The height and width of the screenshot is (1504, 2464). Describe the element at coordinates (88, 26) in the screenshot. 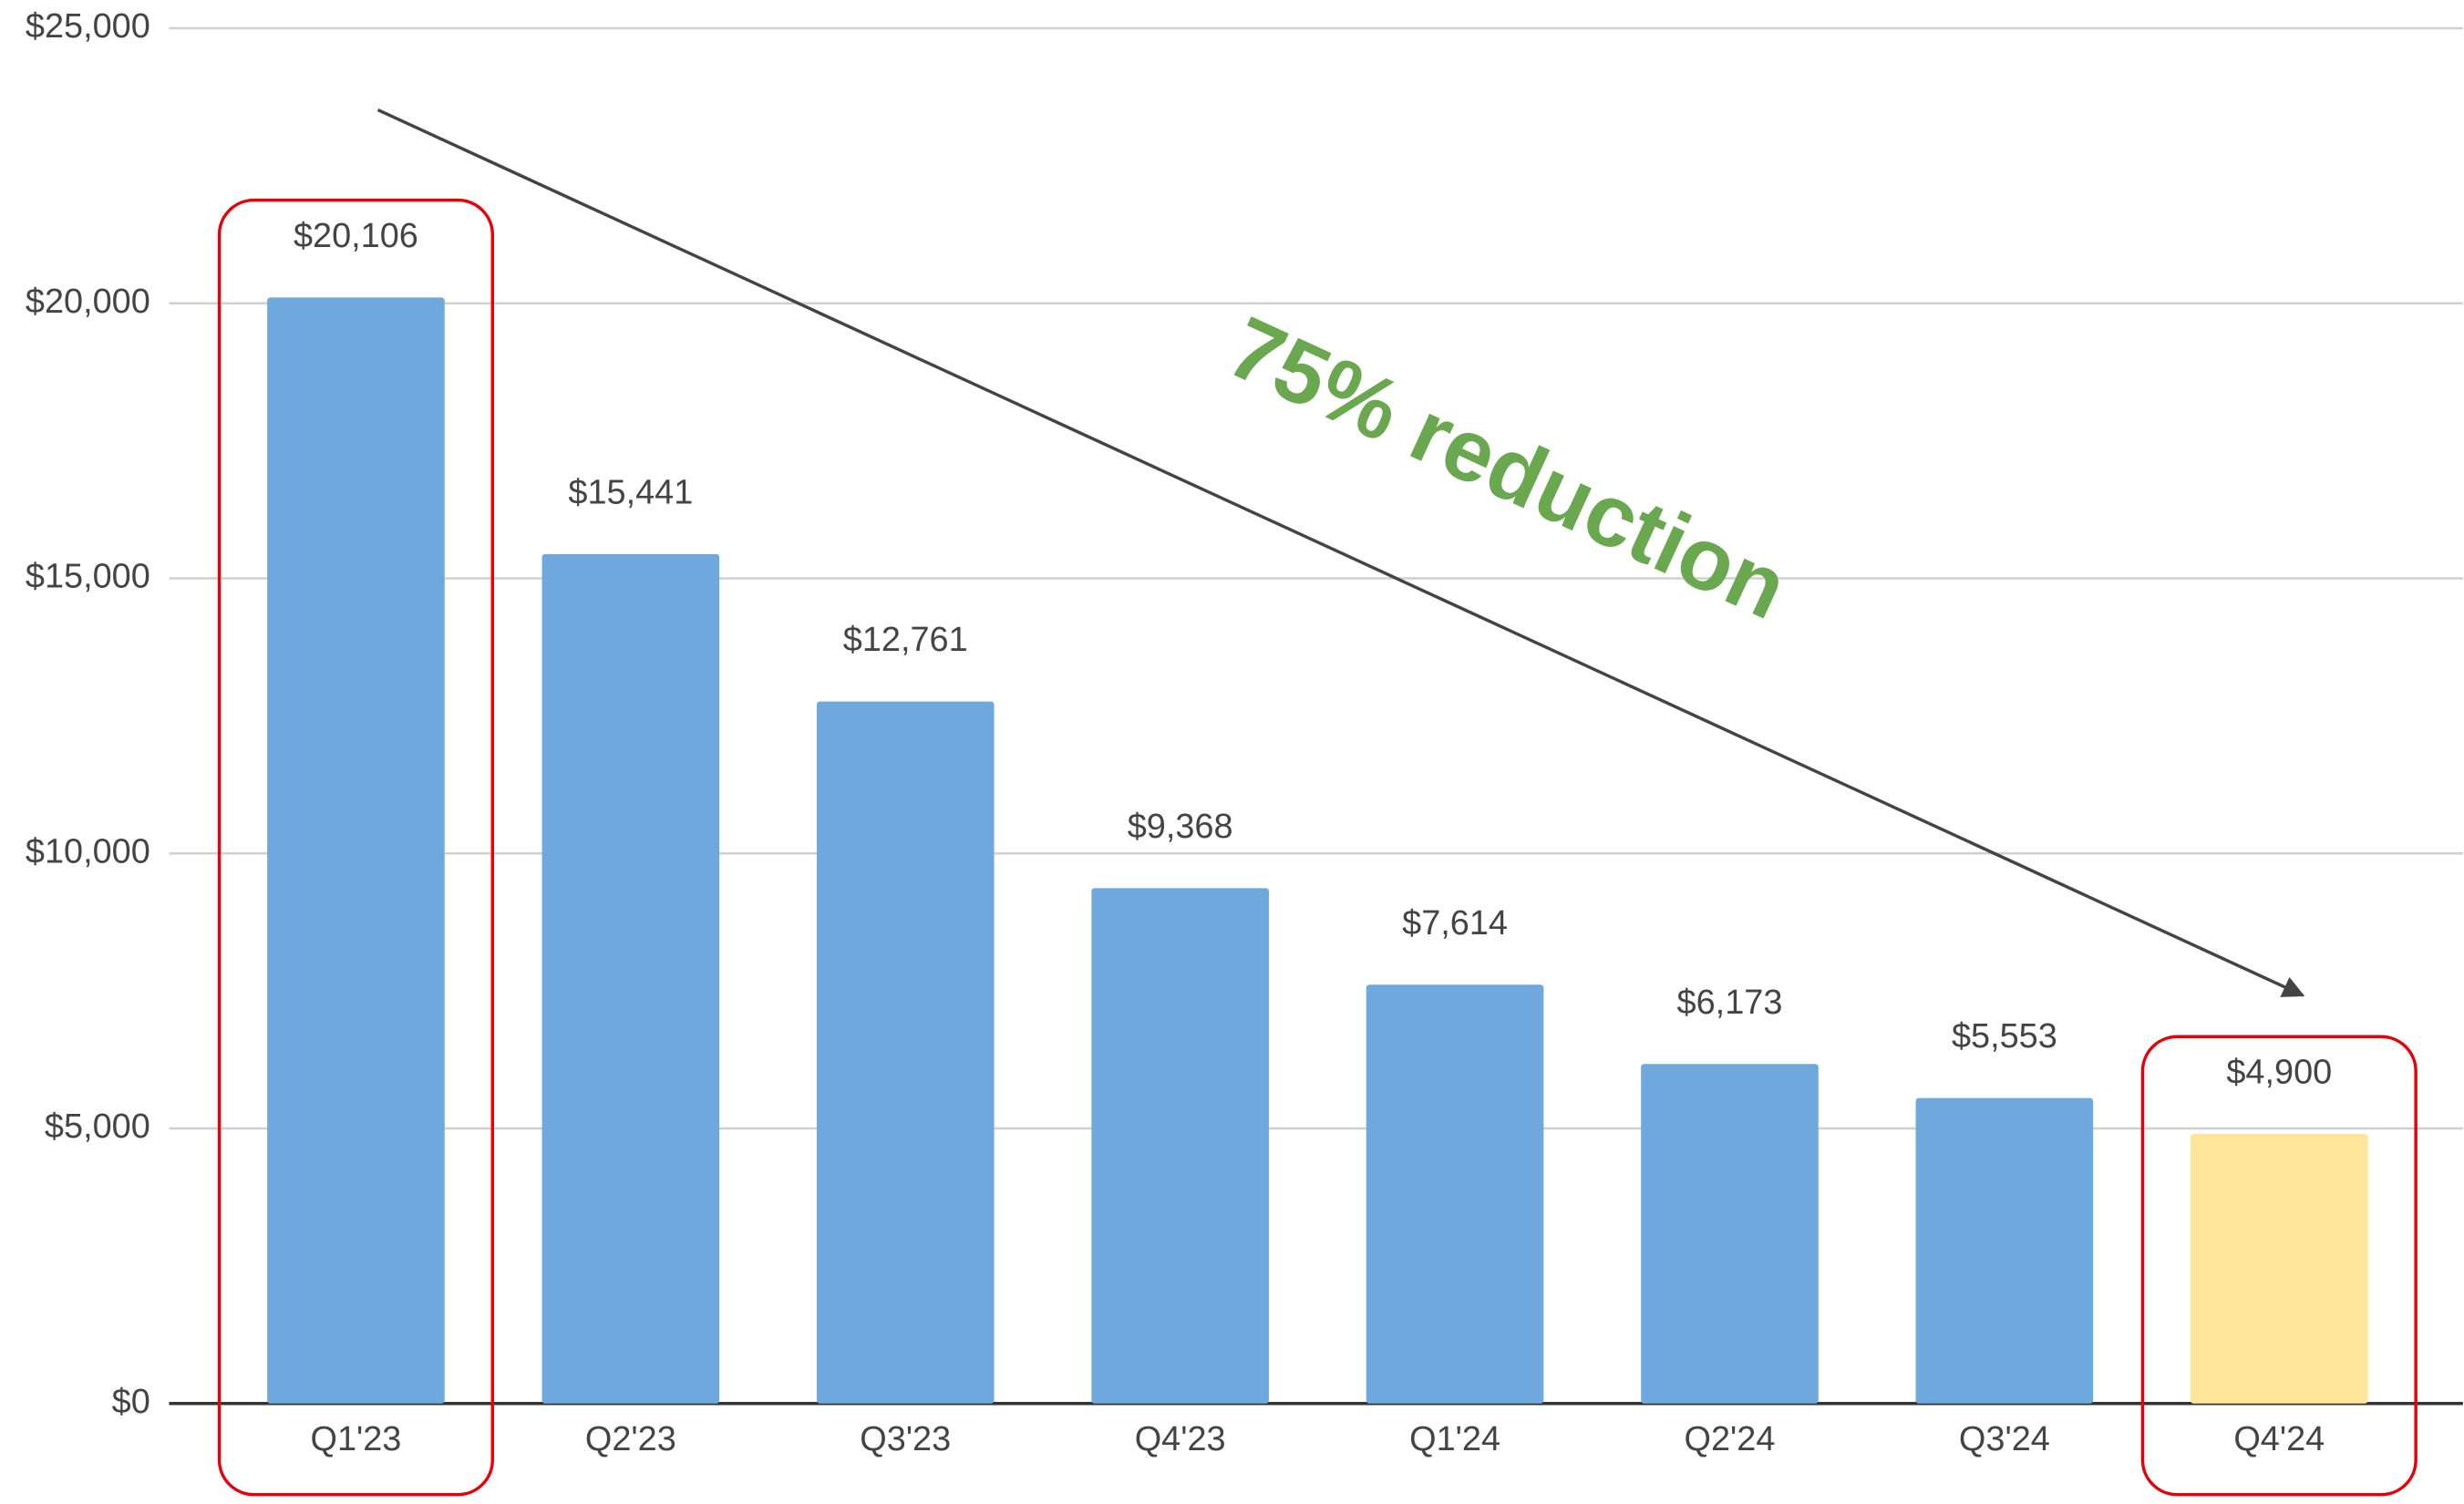

I see `y-tick-label: $25,000` at that location.